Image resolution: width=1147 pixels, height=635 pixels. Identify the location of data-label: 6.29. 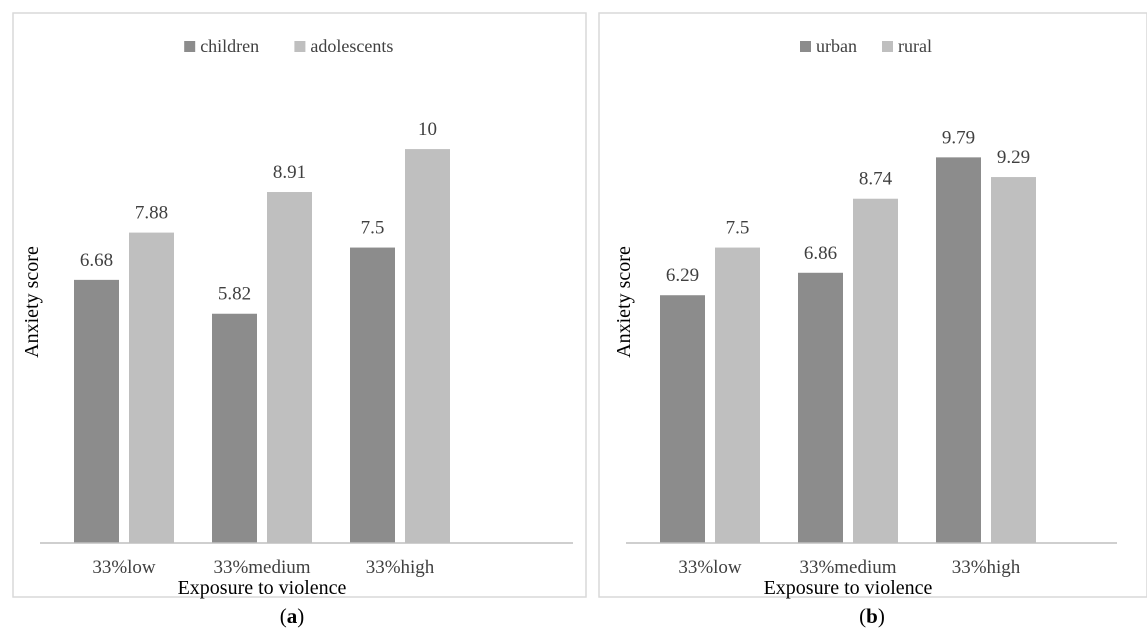
(682, 275).